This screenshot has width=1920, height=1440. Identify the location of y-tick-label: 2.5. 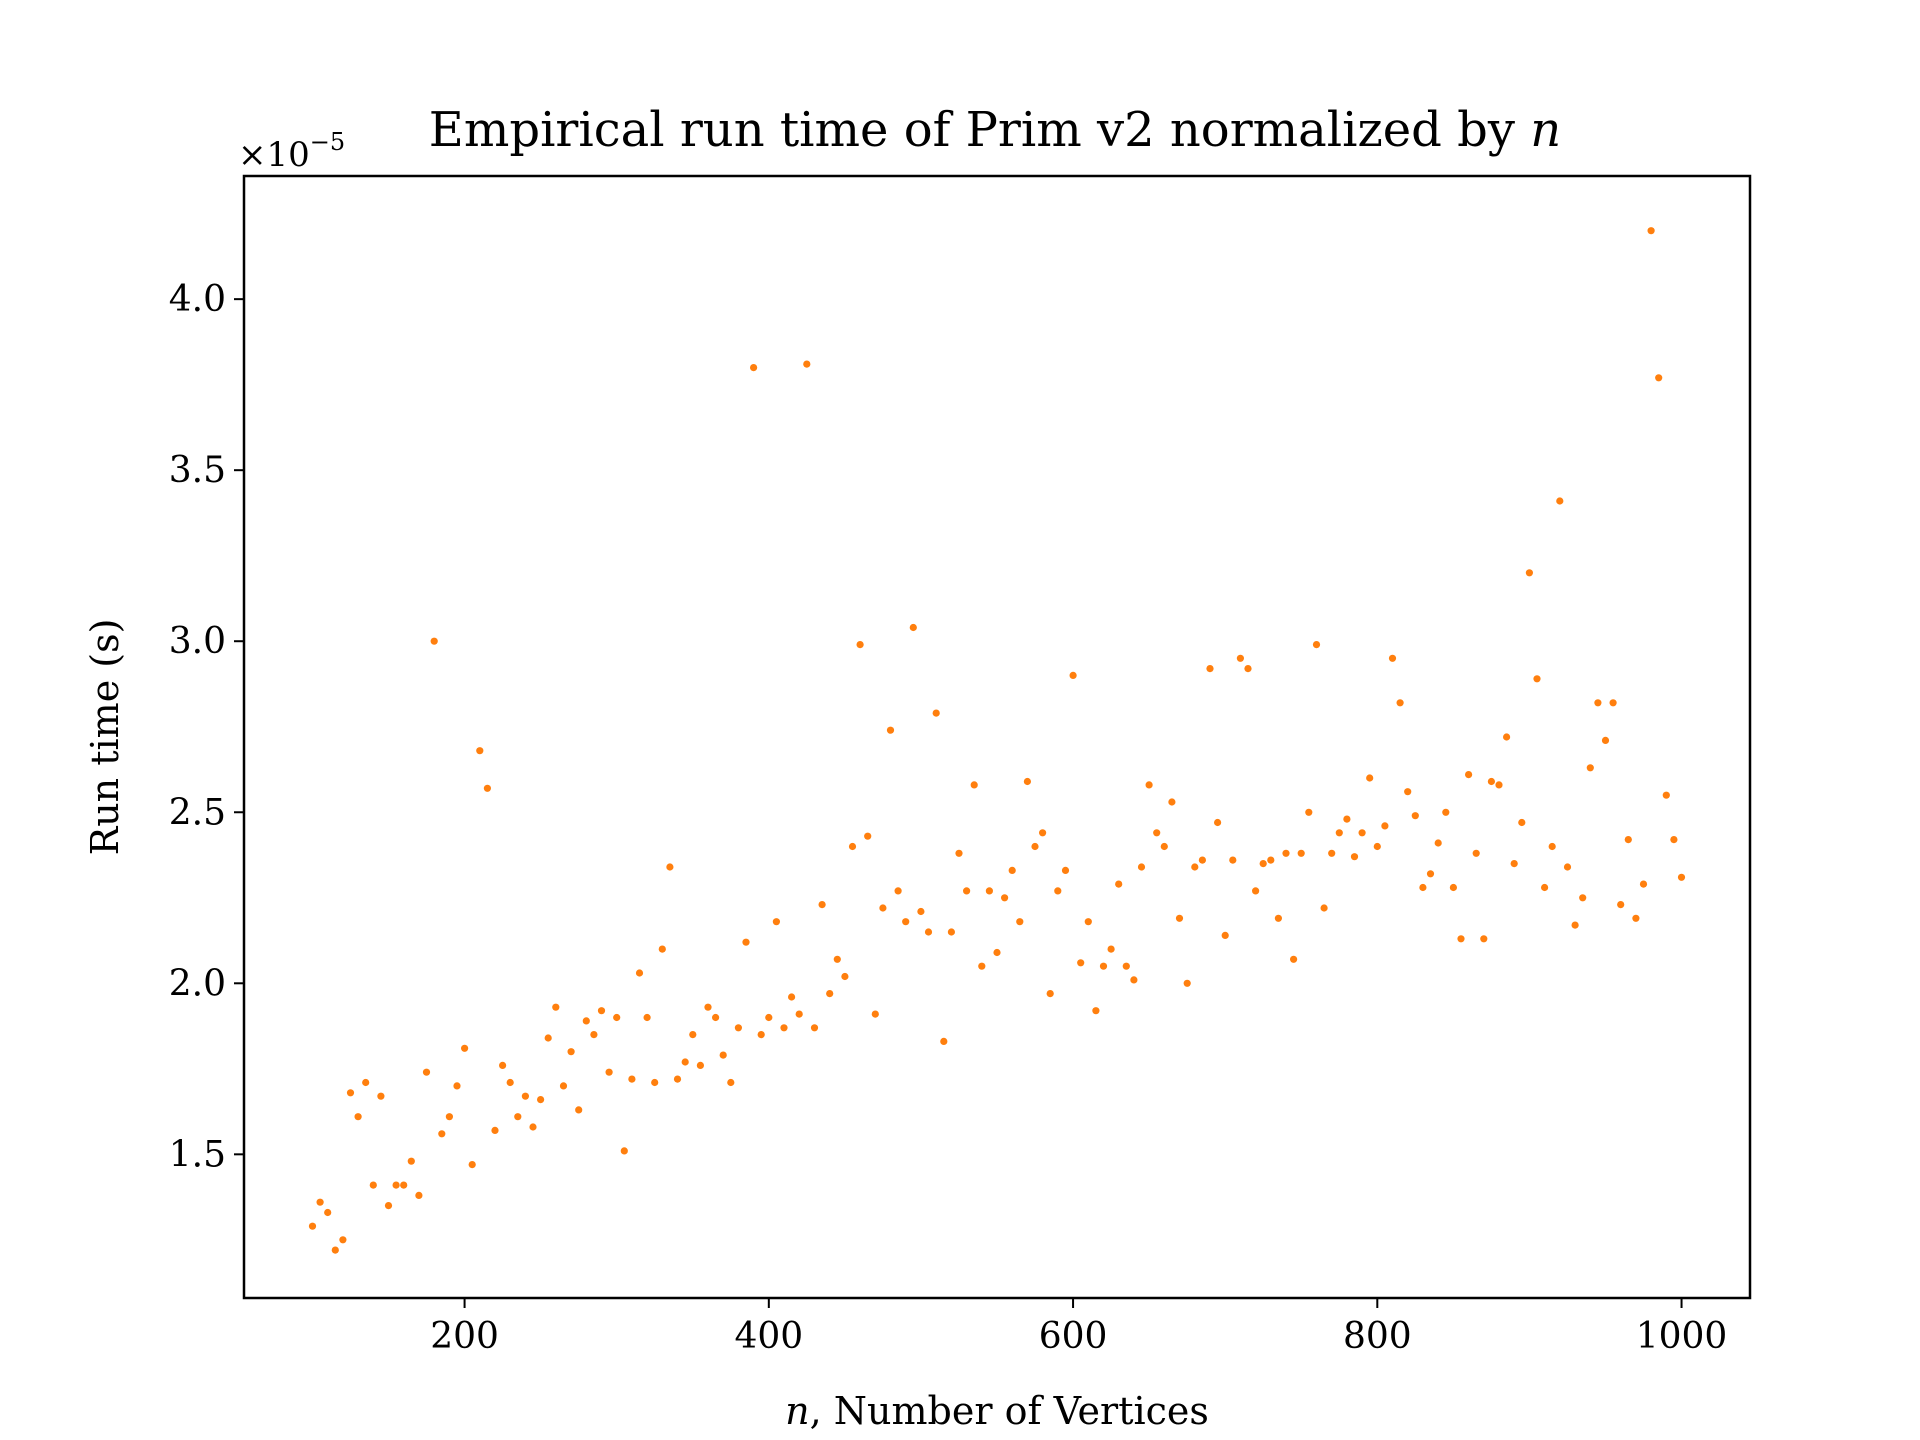
(197, 812).